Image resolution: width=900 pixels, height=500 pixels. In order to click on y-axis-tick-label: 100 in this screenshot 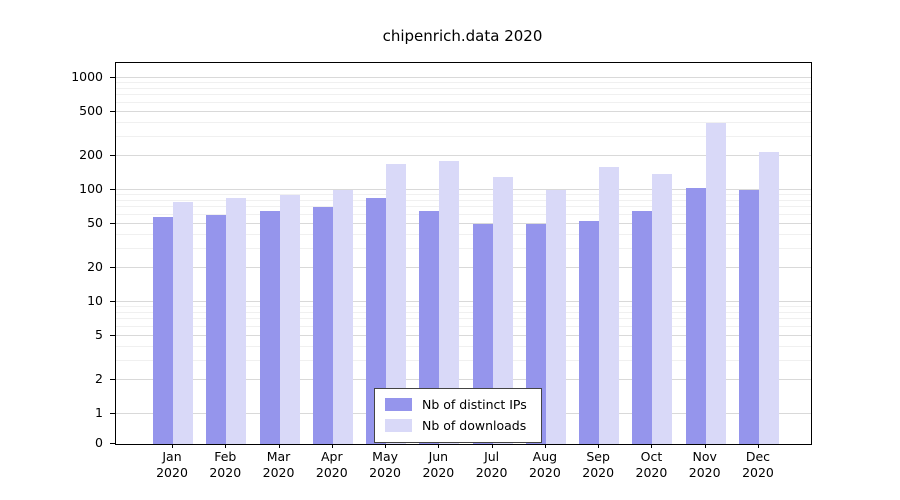, I will do `click(91, 188)`.